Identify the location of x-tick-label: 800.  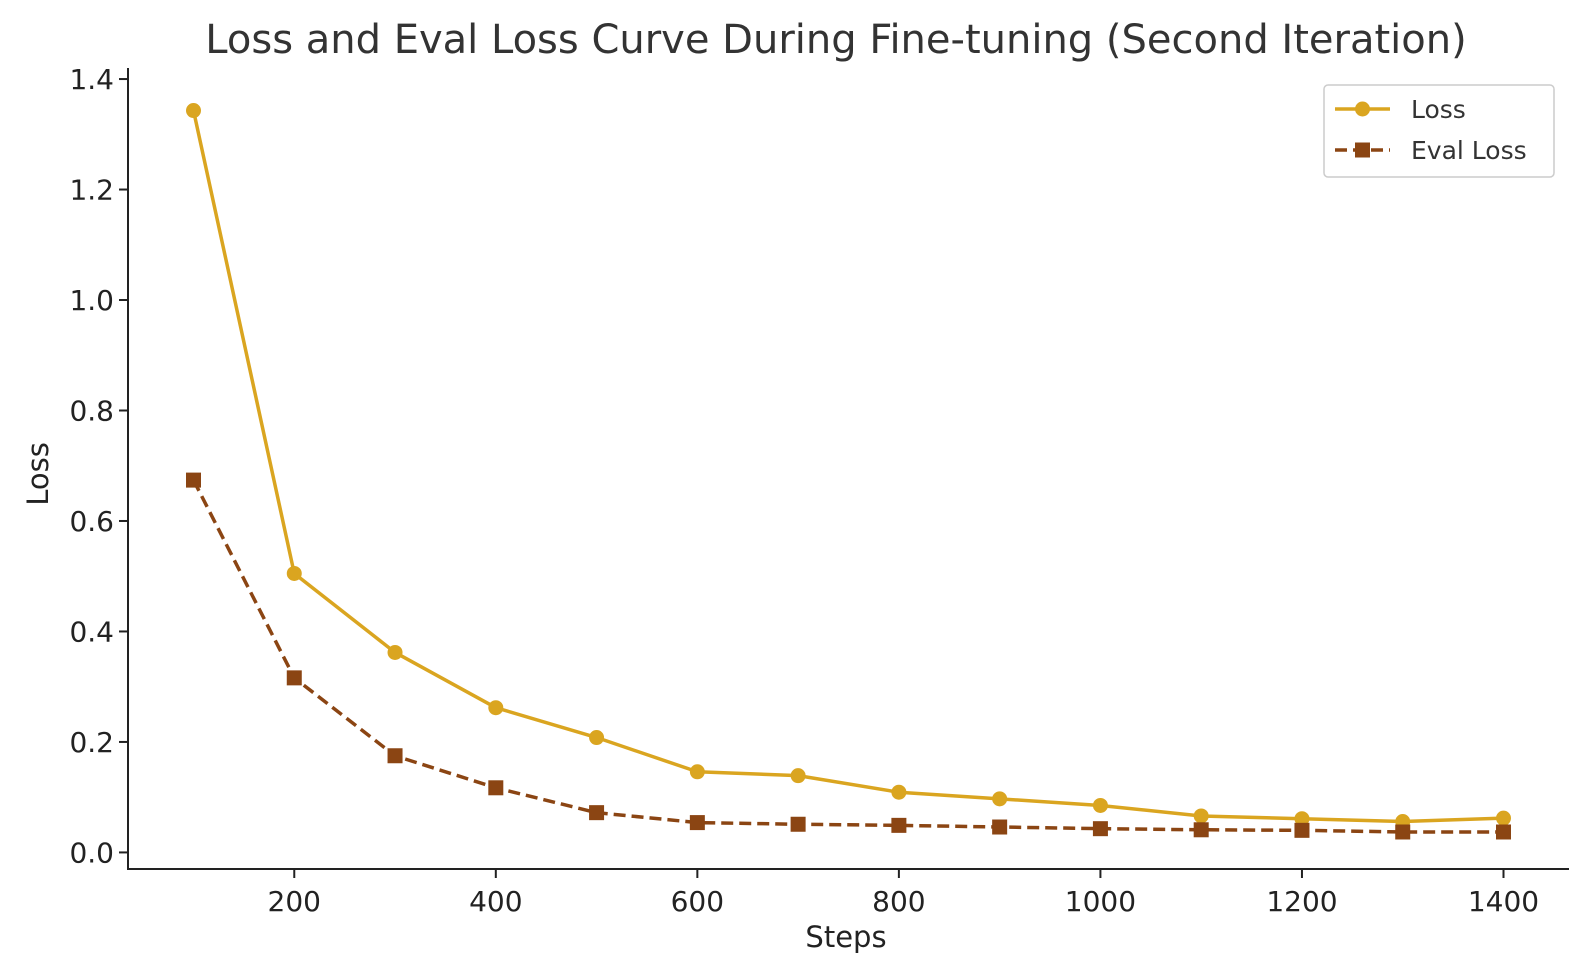
(898, 901).